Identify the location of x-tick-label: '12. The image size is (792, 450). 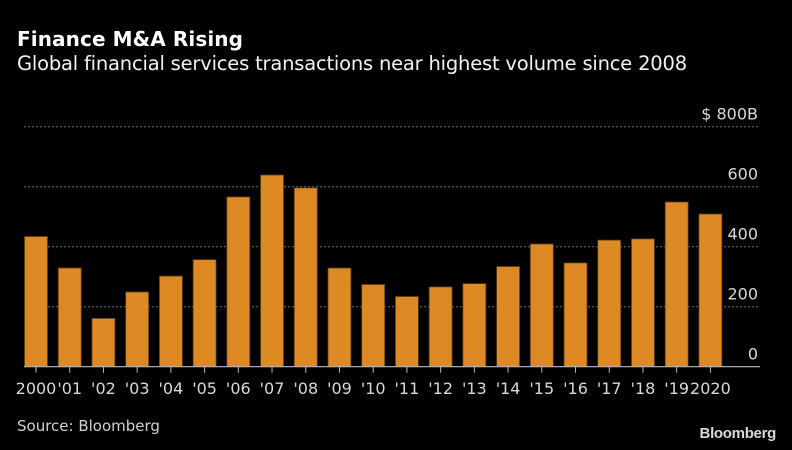
(440, 388).